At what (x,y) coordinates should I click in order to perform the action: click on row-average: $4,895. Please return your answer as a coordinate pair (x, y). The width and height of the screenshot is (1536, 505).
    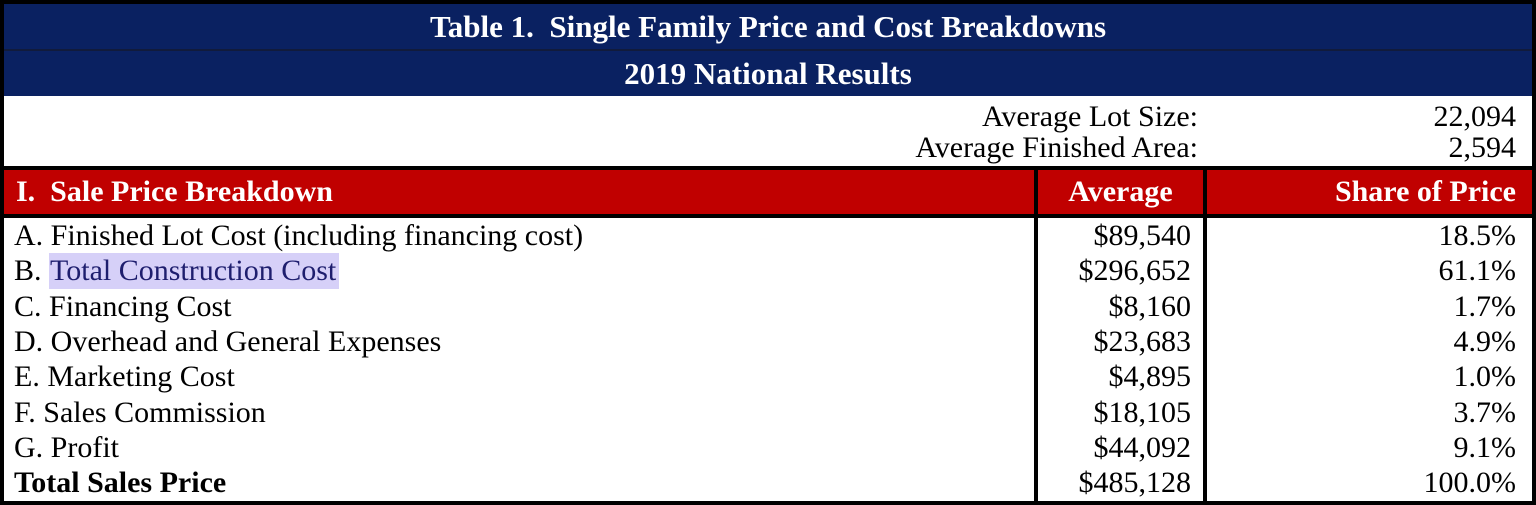
    Looking at the image, I should click on (1120, 377).